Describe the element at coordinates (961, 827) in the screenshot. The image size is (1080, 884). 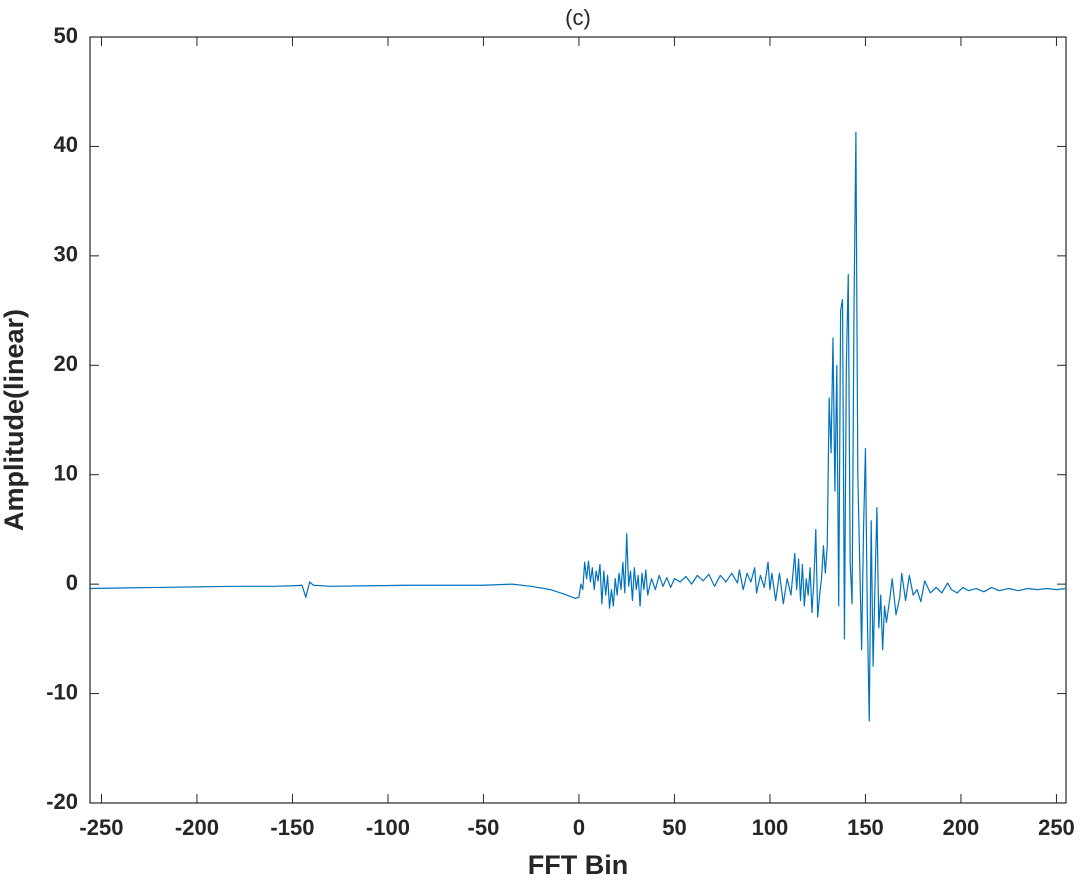
I see `x-tick-label: 200` at that location.